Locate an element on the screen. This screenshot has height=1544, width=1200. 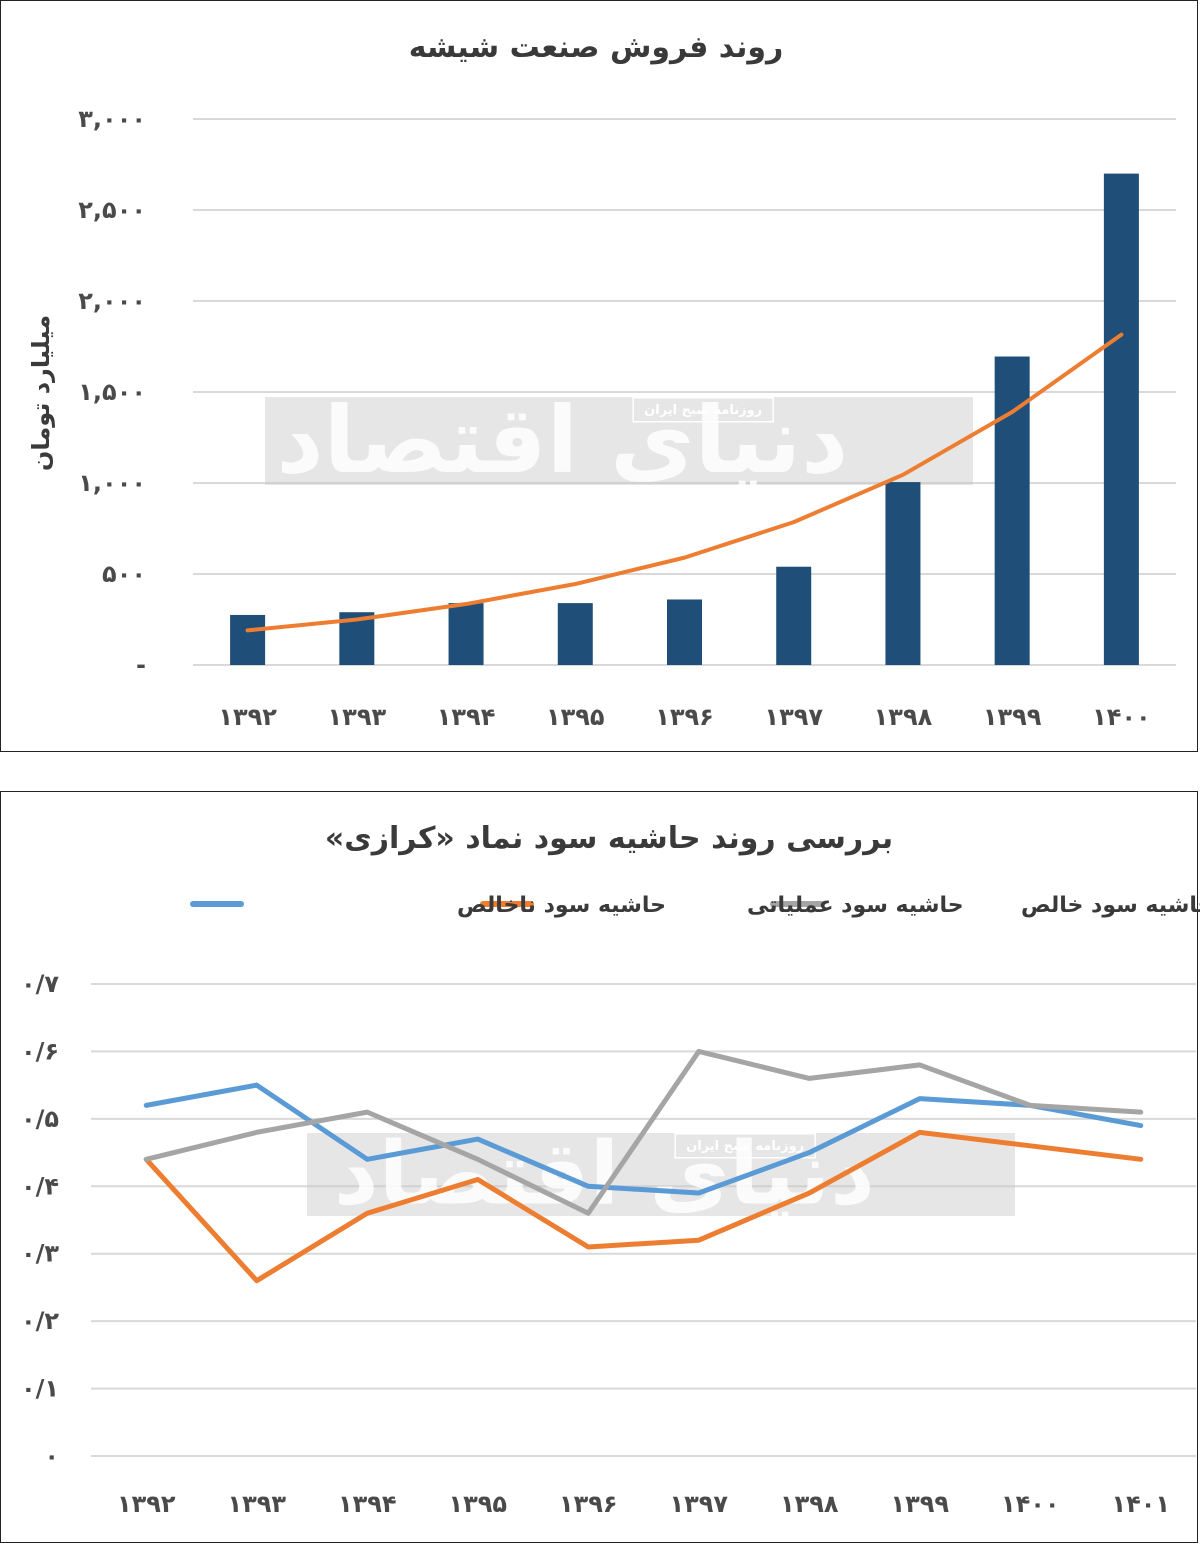
sales-y-tick-label: ۱,۵۰۰ is located at coordinates (112, 392).